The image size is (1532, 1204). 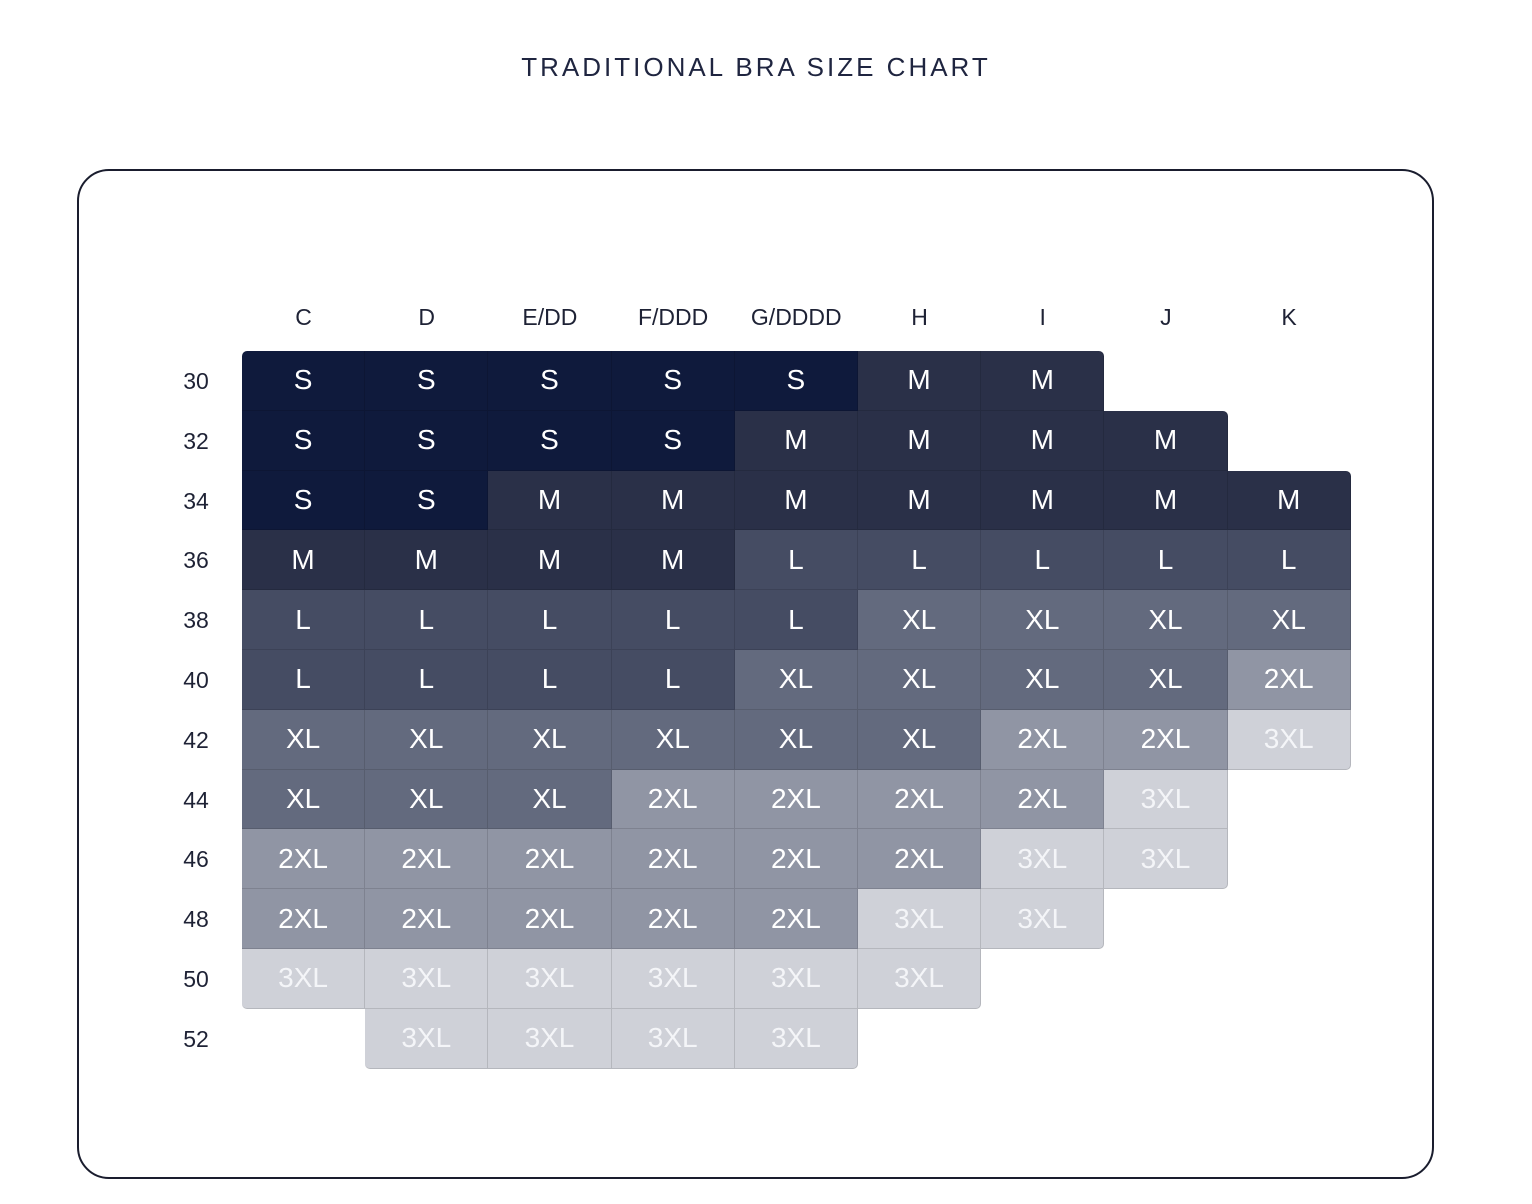 What do you see at coordinates (196, 500) in the screenshot?
I see `row-header: 34` at bounding box center [196, 500].